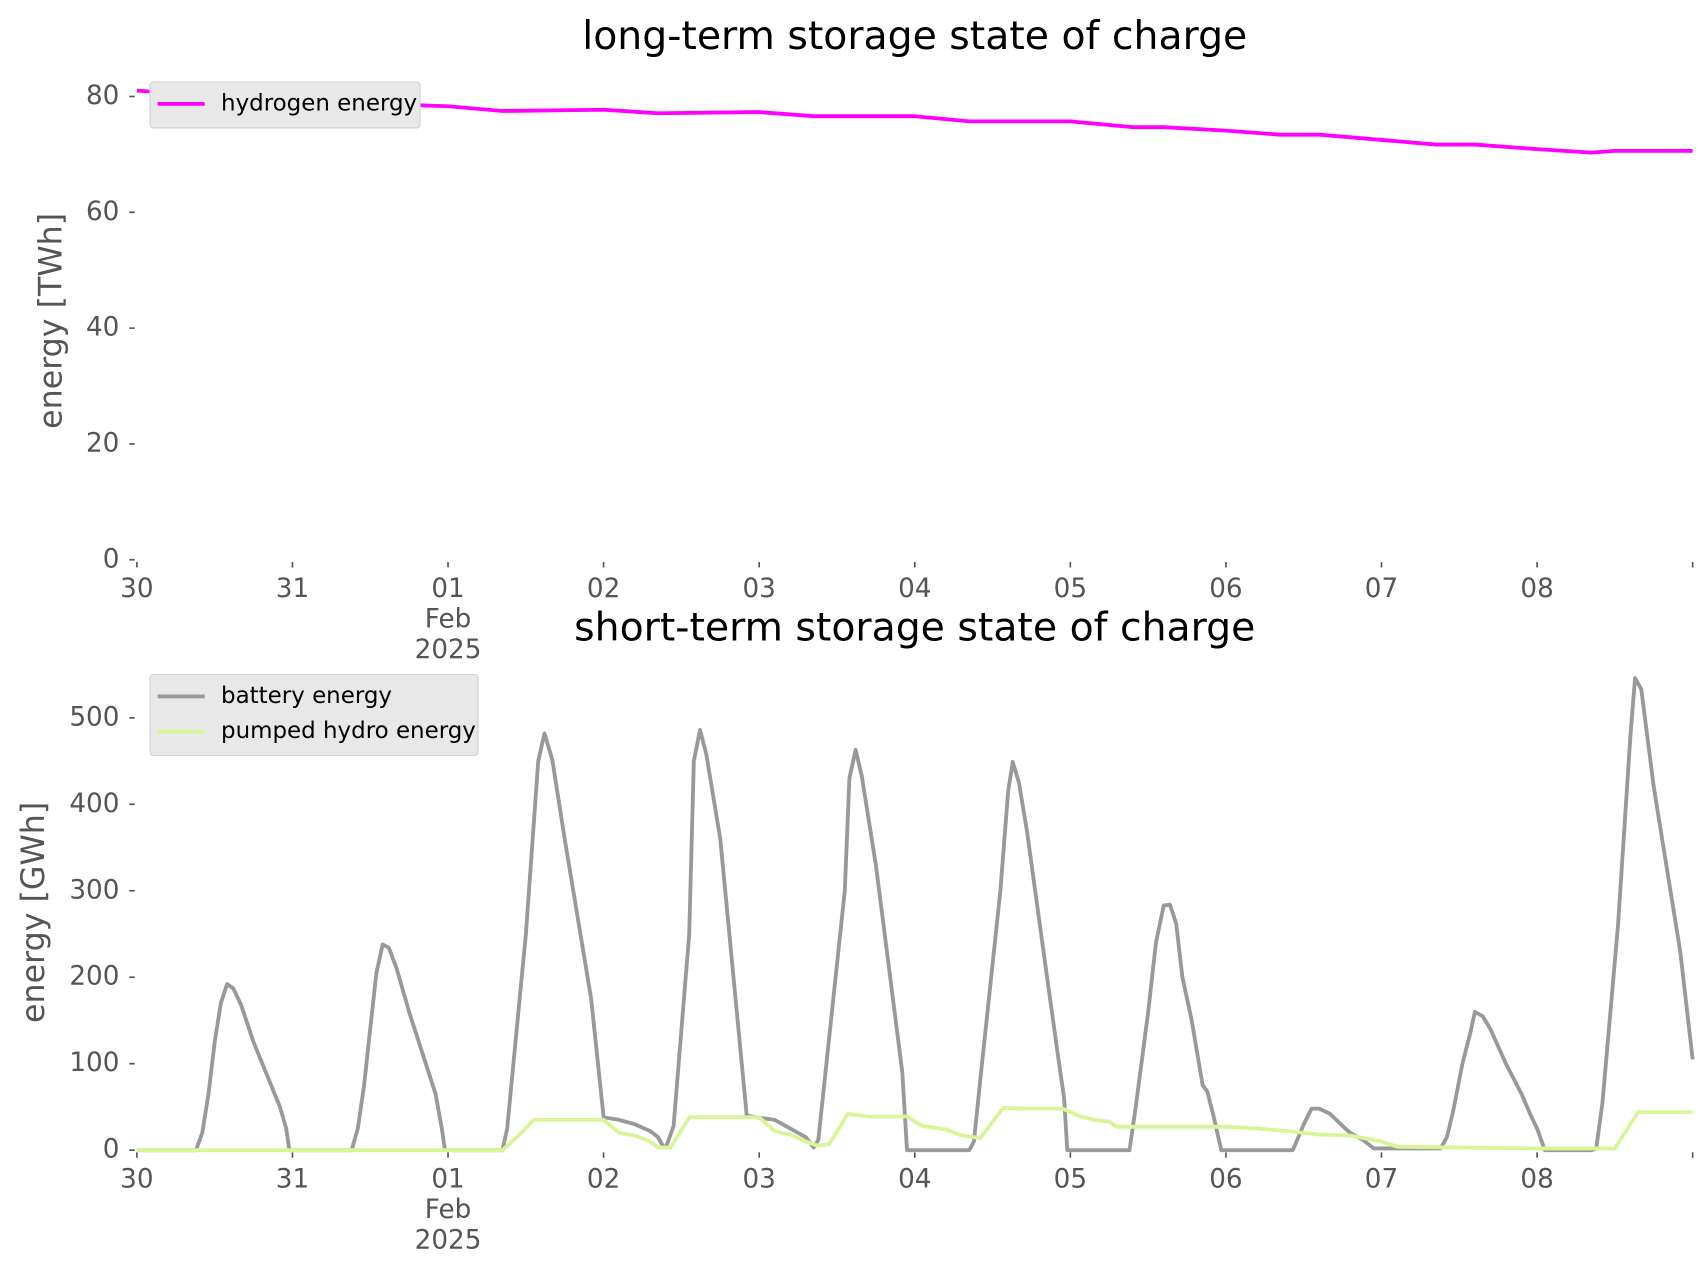 This screenshot has width=1706, height=1277. I want to click on y-tick-label: 200, so click(94, 977).